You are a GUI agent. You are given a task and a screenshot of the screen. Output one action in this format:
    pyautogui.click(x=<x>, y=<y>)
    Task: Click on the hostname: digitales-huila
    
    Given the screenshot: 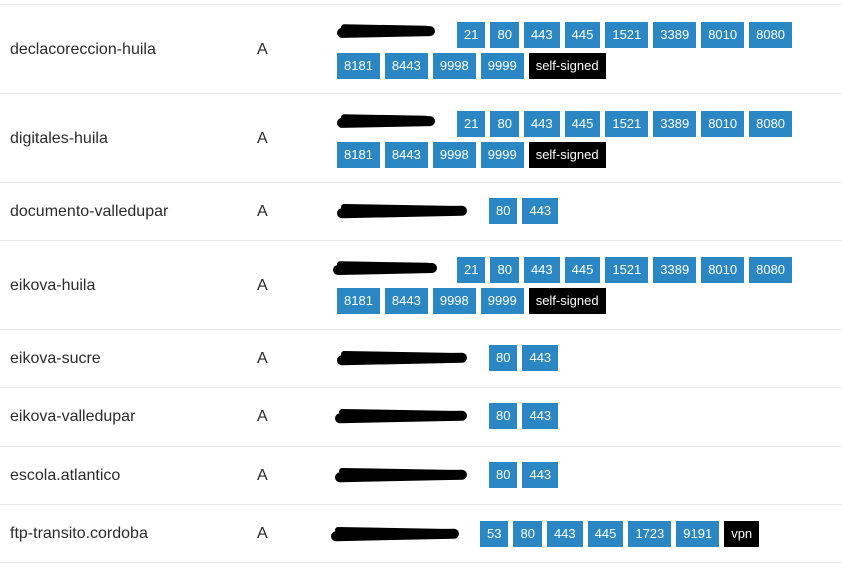 What is the action you would take?
    pyautogui.click(x=59, y=138)
    